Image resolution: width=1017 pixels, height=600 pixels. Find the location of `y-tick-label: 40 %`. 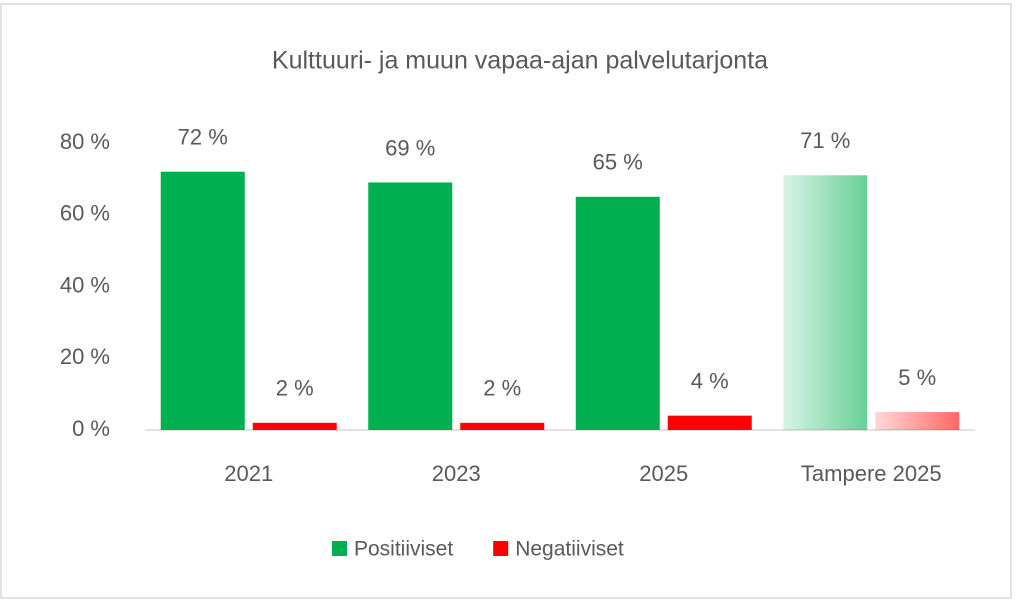

y-tick-label: 40 % is located at coordinates (85, 284).